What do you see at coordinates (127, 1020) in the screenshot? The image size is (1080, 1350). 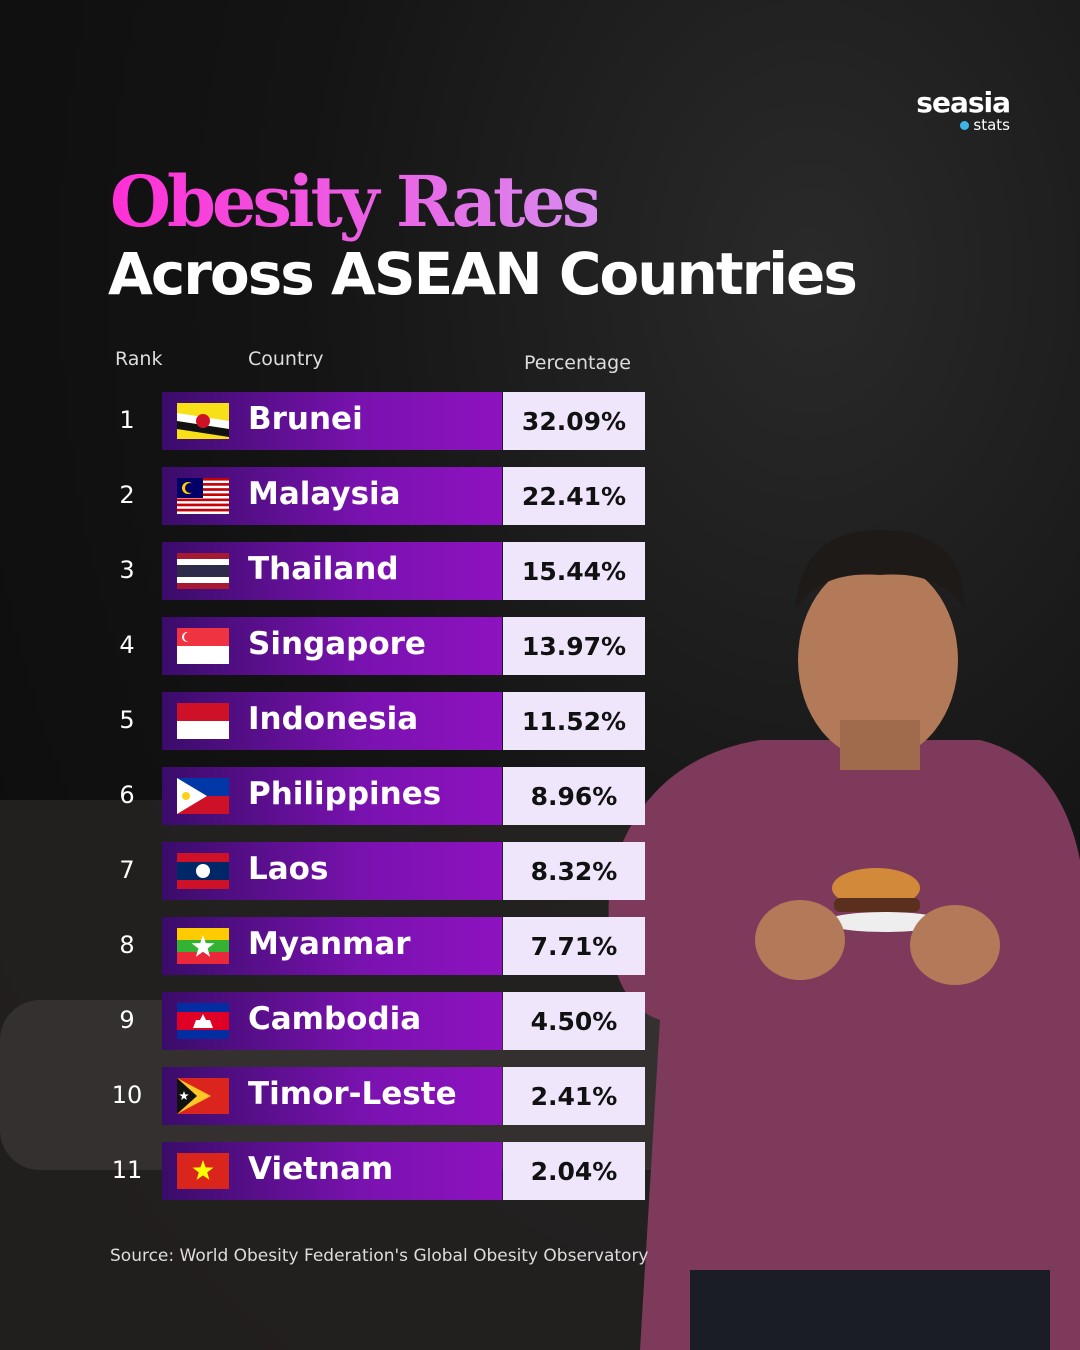 I see `rank: 9` at bounding box center [127, 1020].